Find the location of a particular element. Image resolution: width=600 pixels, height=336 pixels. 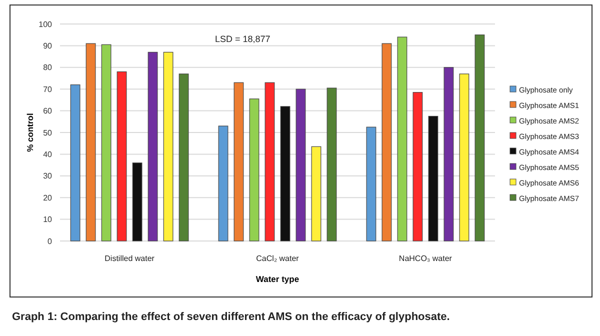

y-tick-label: 60 is located at coordinates (48, 111).